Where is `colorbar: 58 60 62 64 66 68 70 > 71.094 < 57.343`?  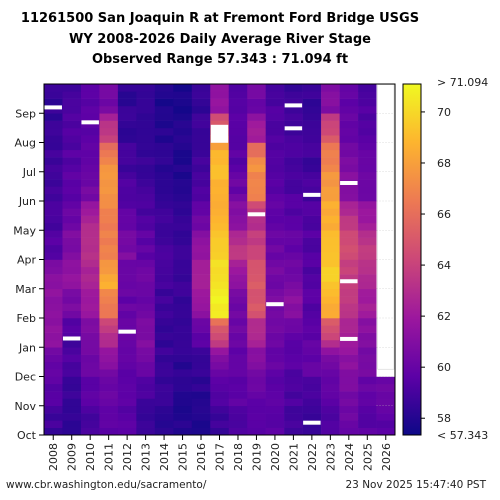 colorbar: 58 60 62 64 66 68 70 > 71.094 < 57.343 is located at coordinates (445, 259).